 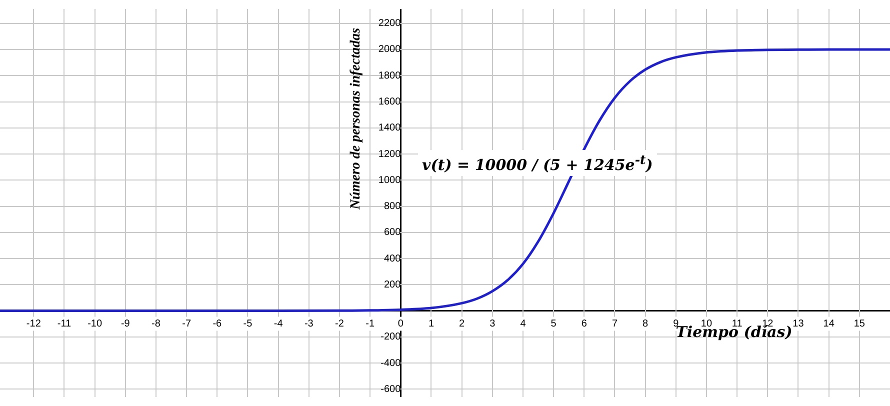 I want to click on x-tick-label: 11, so click(x=737, y=324).